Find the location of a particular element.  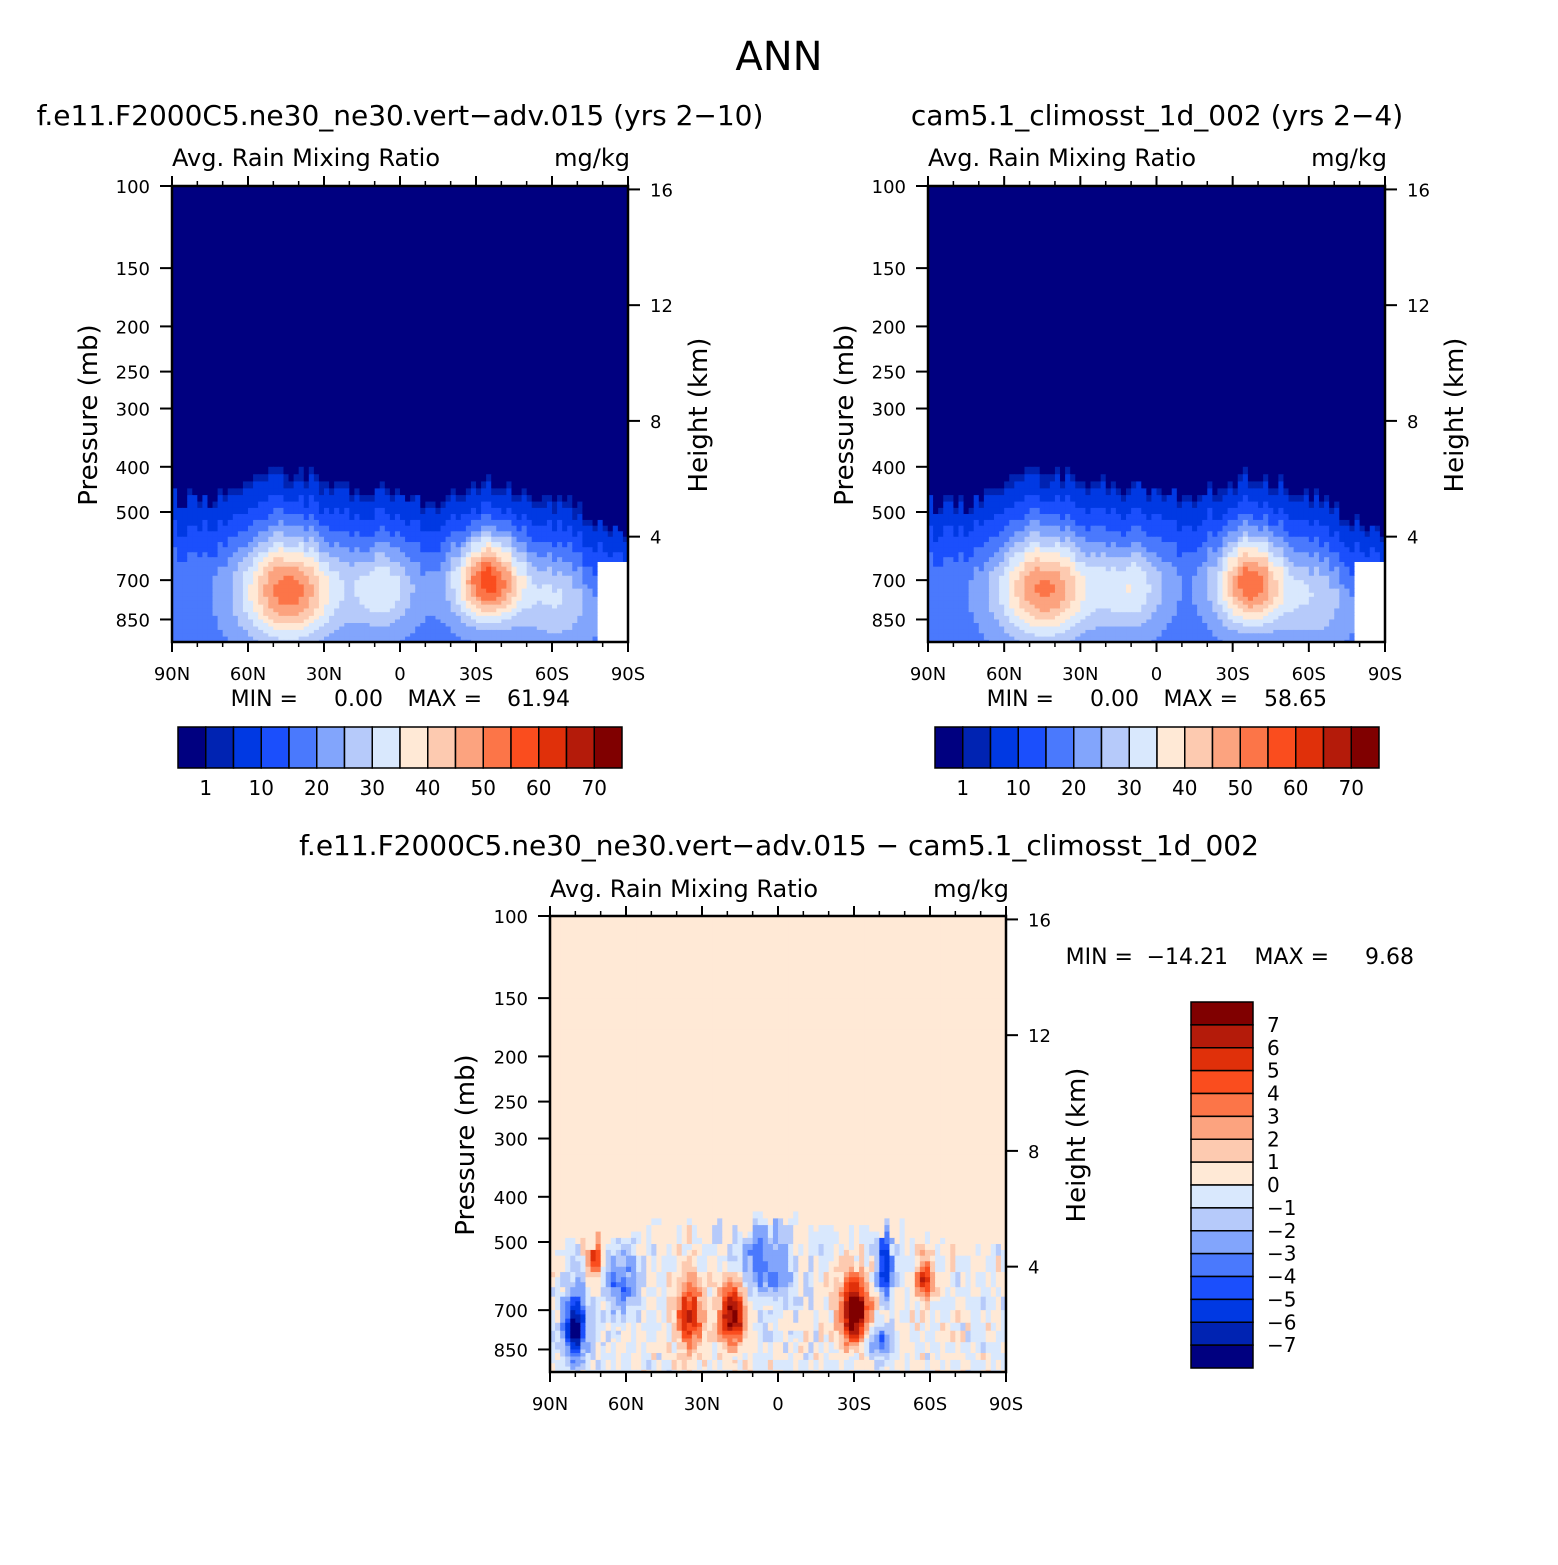

panel-control-title: cam5.1_climosst_1d_002 (yrs 2−4) is located at coordinates (1157, 115).